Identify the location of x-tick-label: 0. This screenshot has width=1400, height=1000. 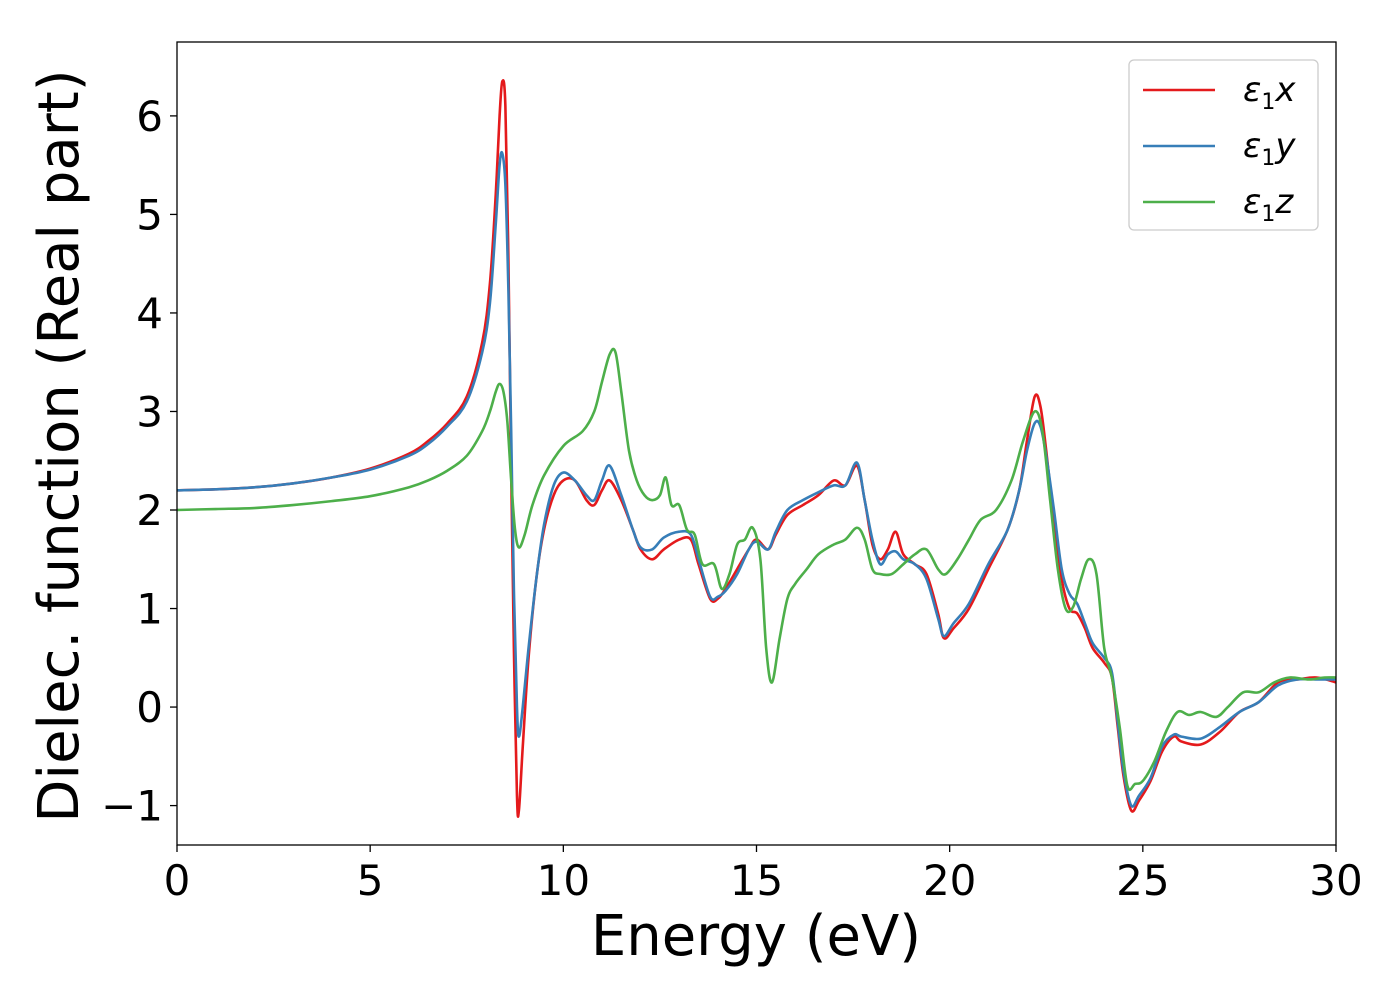
(177, 880).